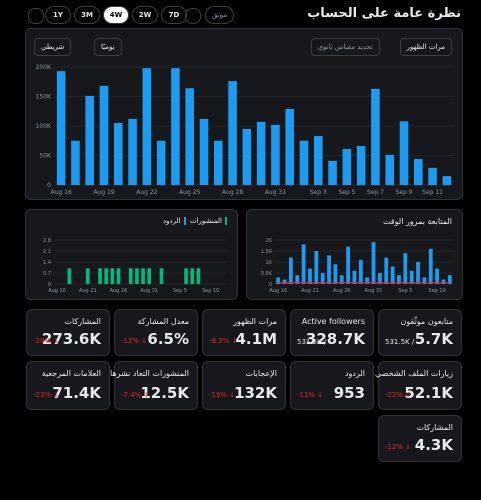  I want to click on range-button: 7D, so click(174, 15).